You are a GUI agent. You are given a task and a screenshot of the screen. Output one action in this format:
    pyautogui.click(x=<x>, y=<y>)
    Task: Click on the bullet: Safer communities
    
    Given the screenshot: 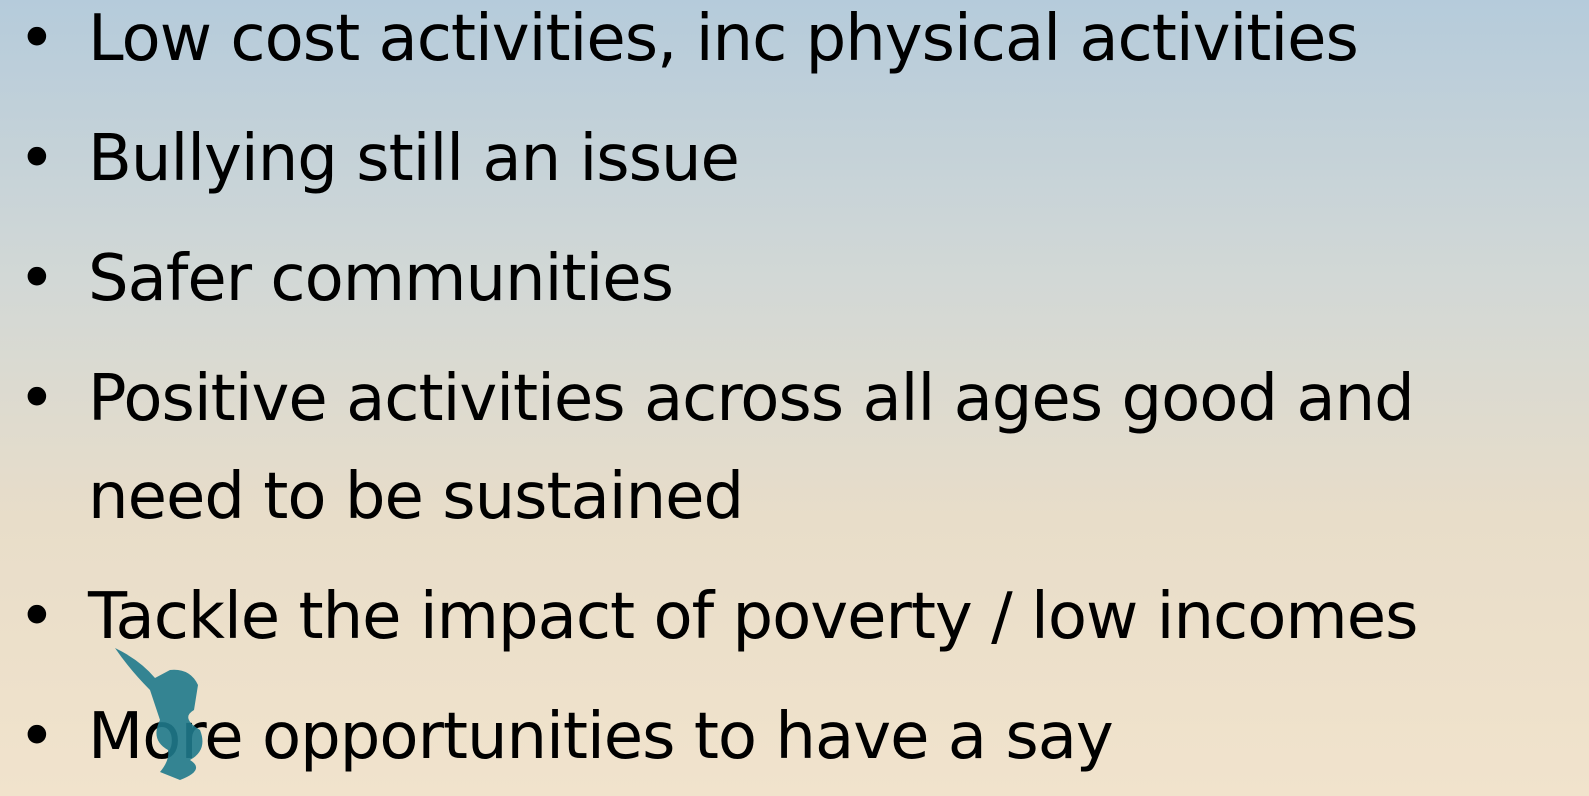 What is the action you would take?
    pyautogui.click(x=794, y=279)
    